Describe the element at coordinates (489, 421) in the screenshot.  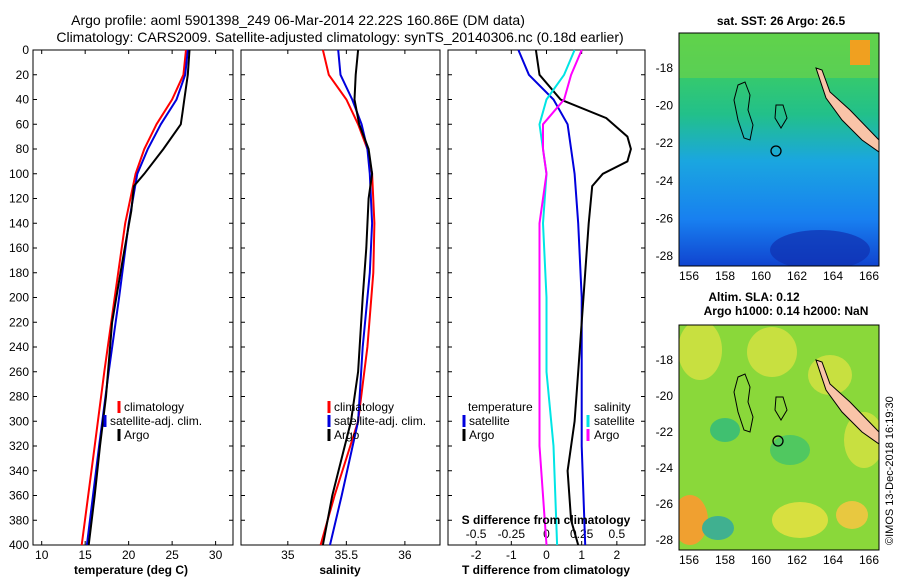
I see `legend-label-t-satellite: satellite` at that location.